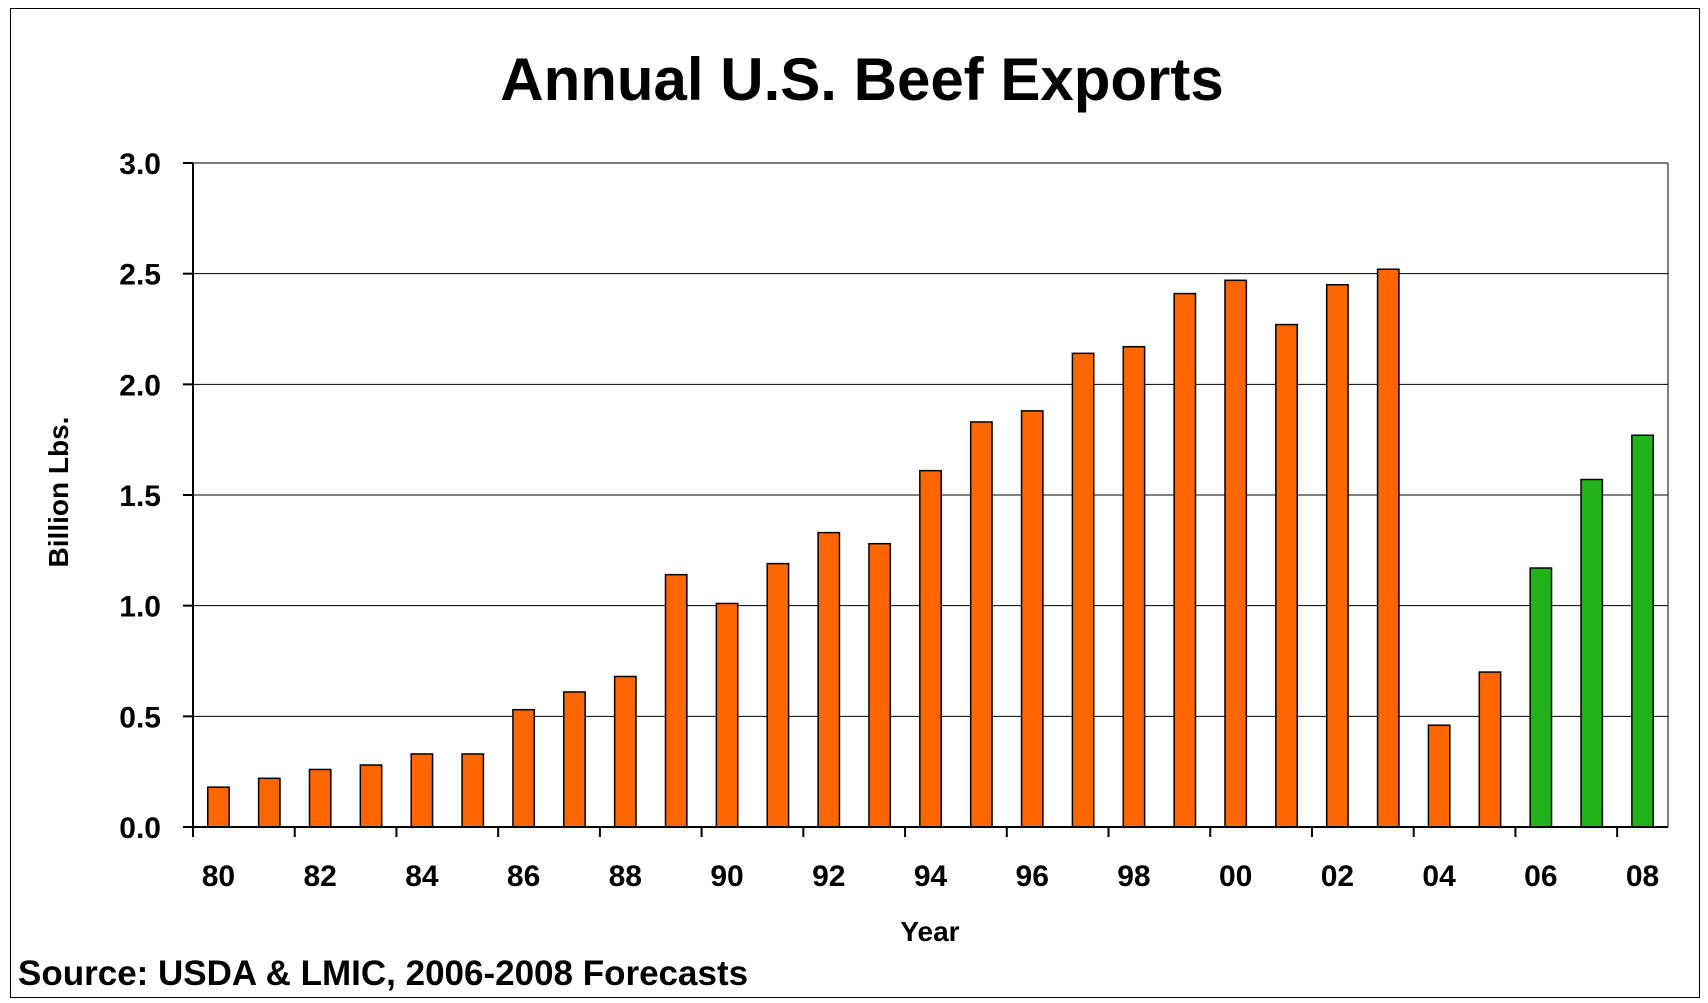  What do you see at coordinates (422, 876) in the screenshot?
I see `x-tick-label: 84` at bounding box center [422, 876].